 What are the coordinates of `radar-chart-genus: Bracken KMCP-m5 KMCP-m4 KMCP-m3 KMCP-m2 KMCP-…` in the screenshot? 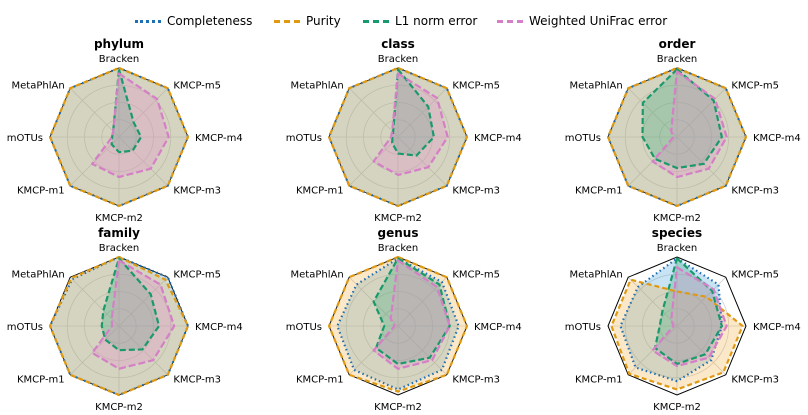 It's located at (404, 319).